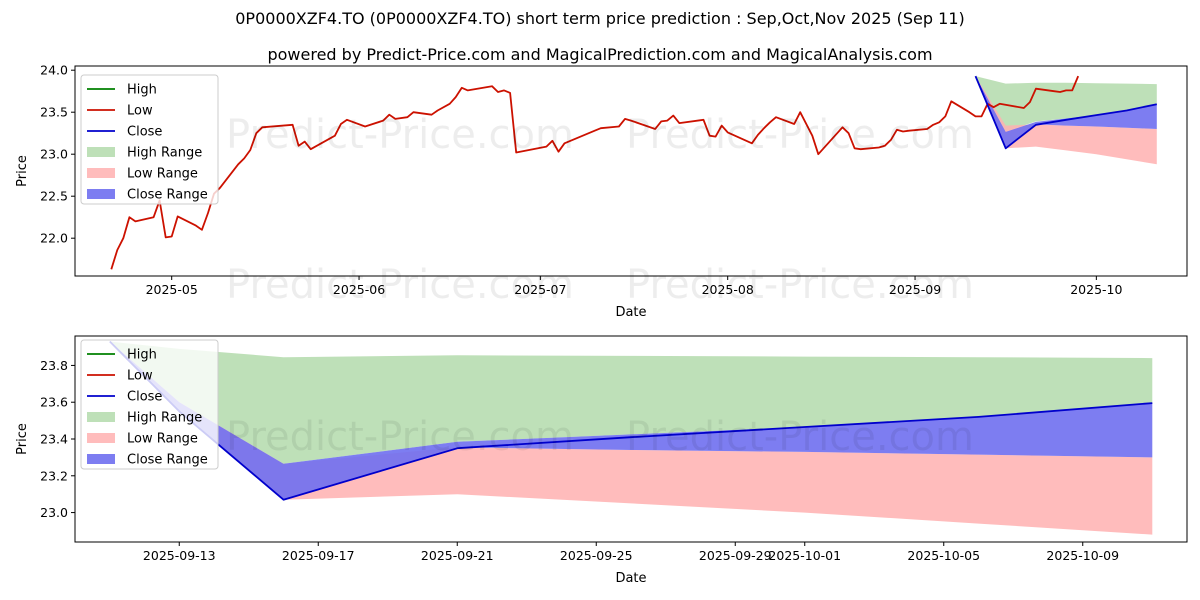 The height and width of the screenshot is (600, 1200). What do you see at coordinates (1096, 289) in the screenshot?
I see `x-tick-label: 2025-10` at bounding box center [1096, 289].